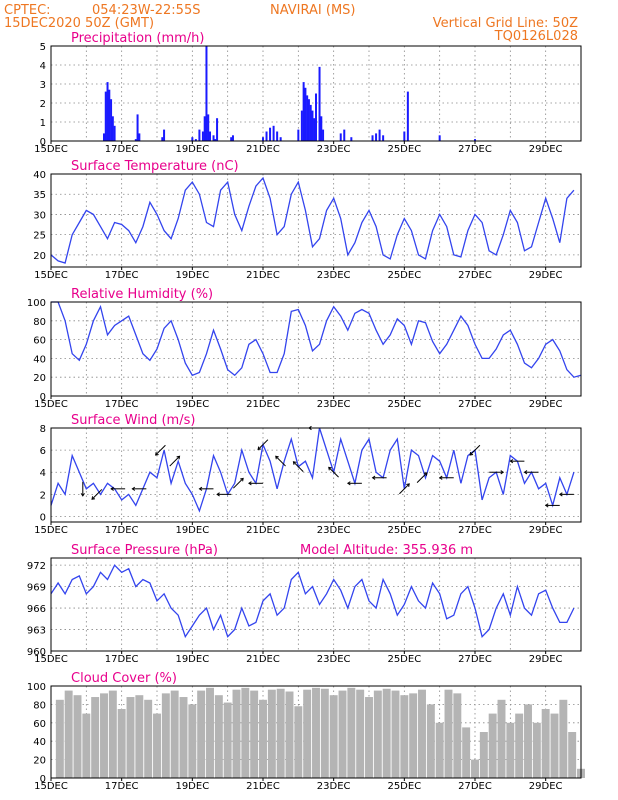 The width and height of the screenshot is (618, 800). Describe the element at coordinates (36, 566) in the screenshot. I see `y-tick-label: 972` at that location.